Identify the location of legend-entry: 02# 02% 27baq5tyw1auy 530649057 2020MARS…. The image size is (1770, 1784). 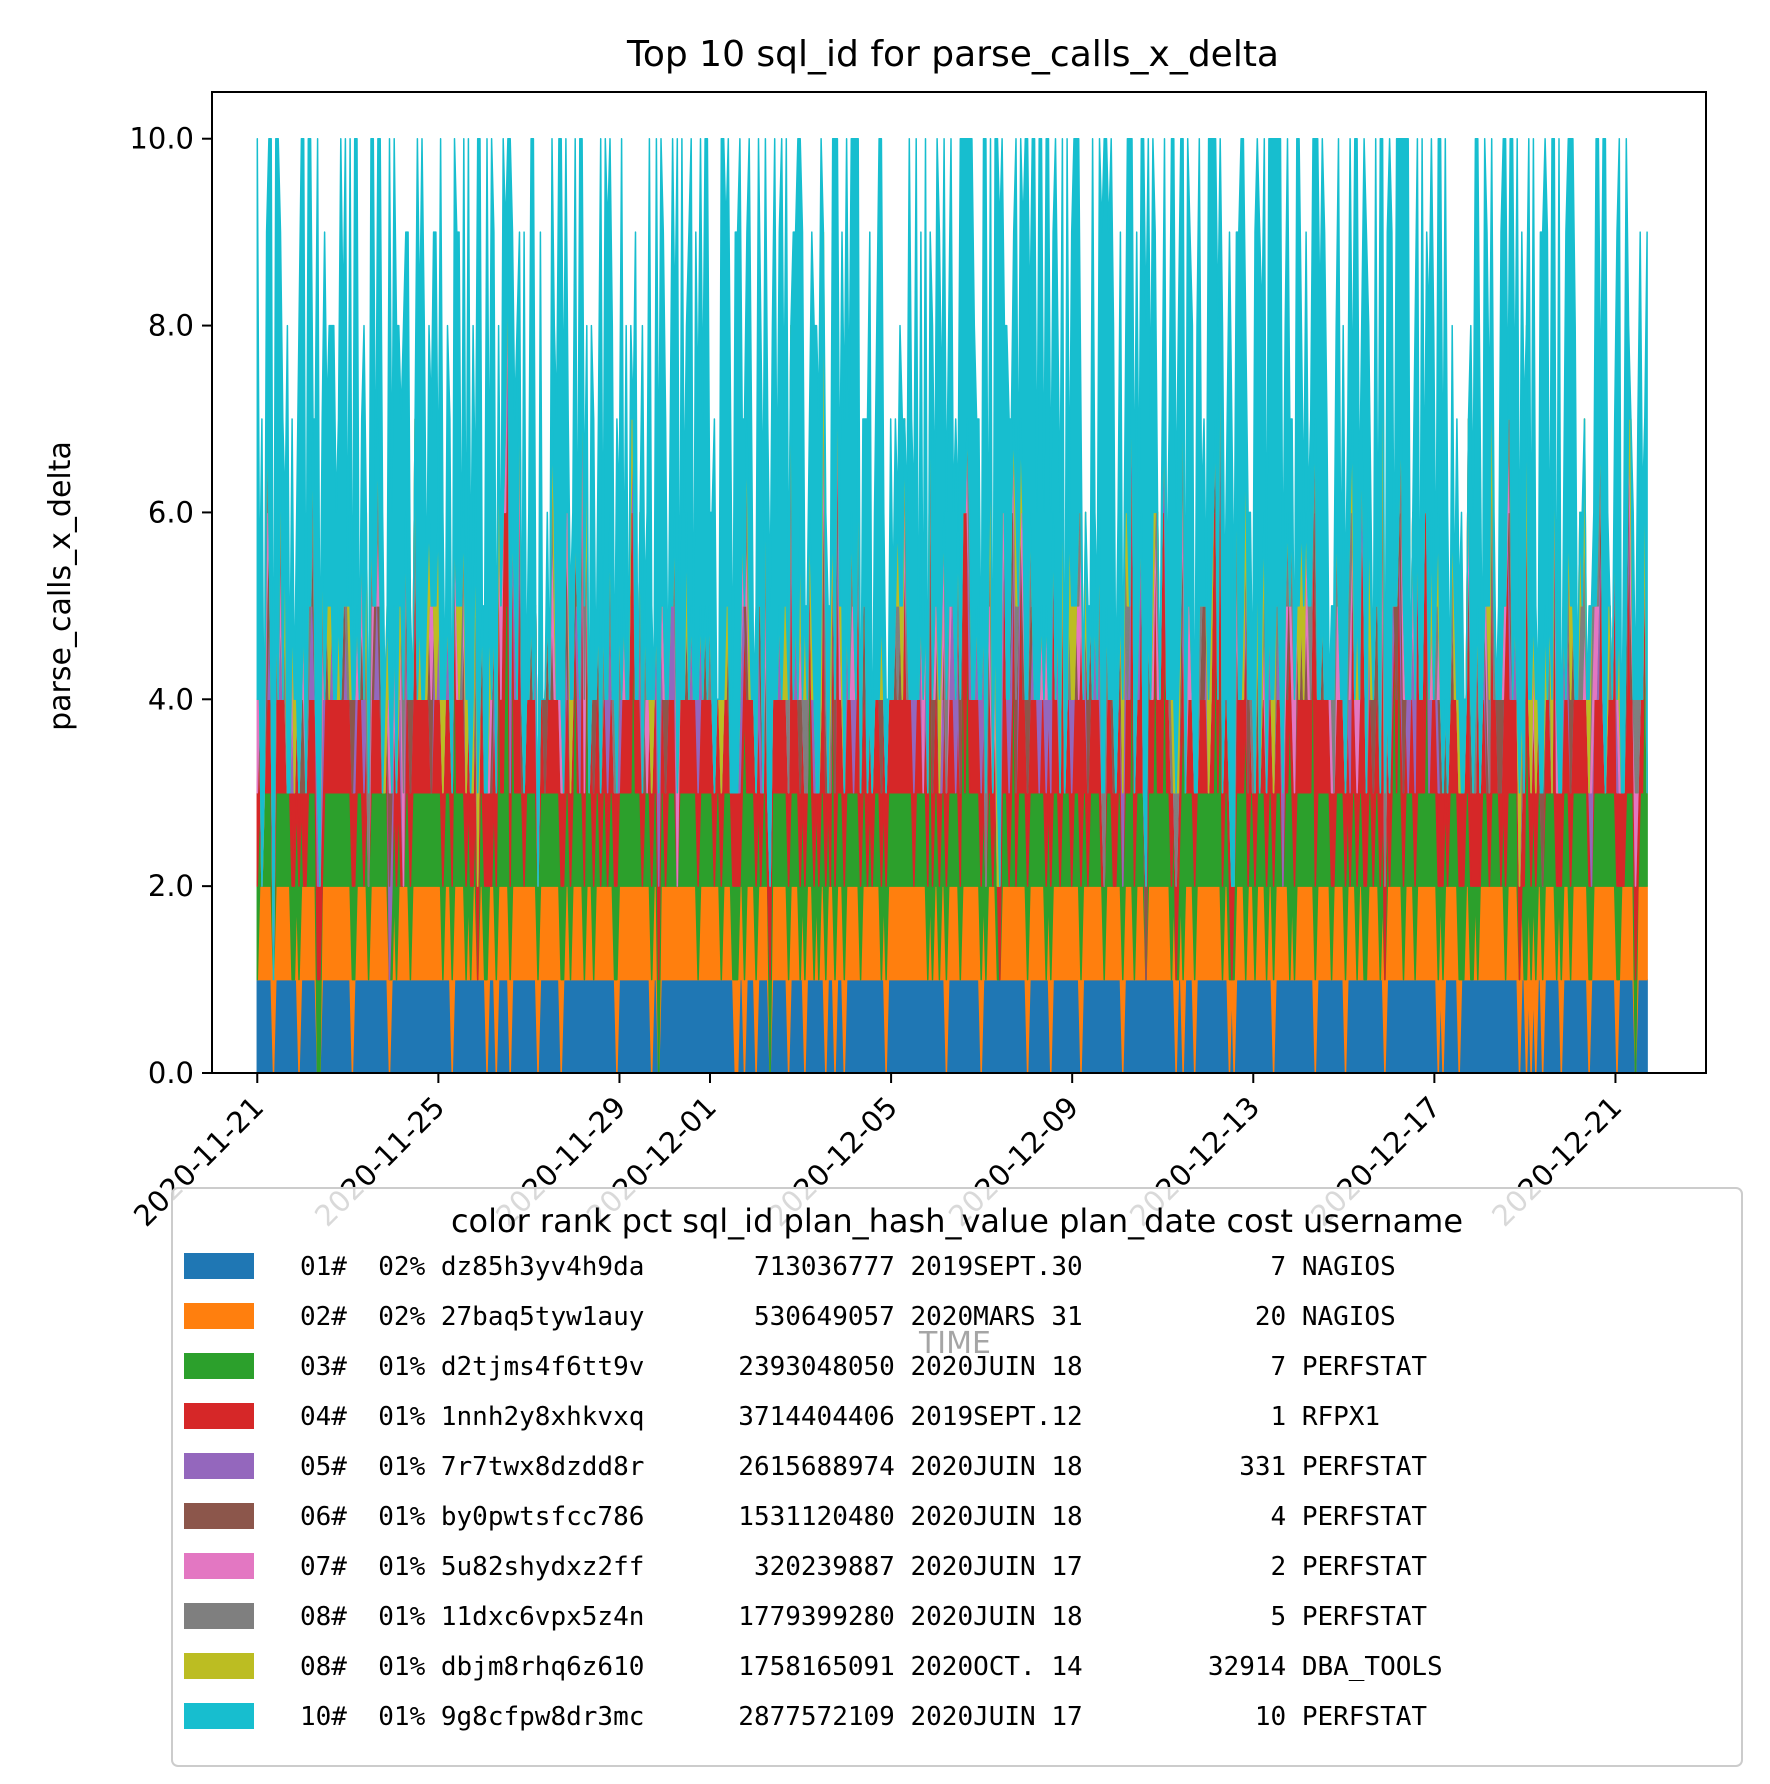
(848, 1317).